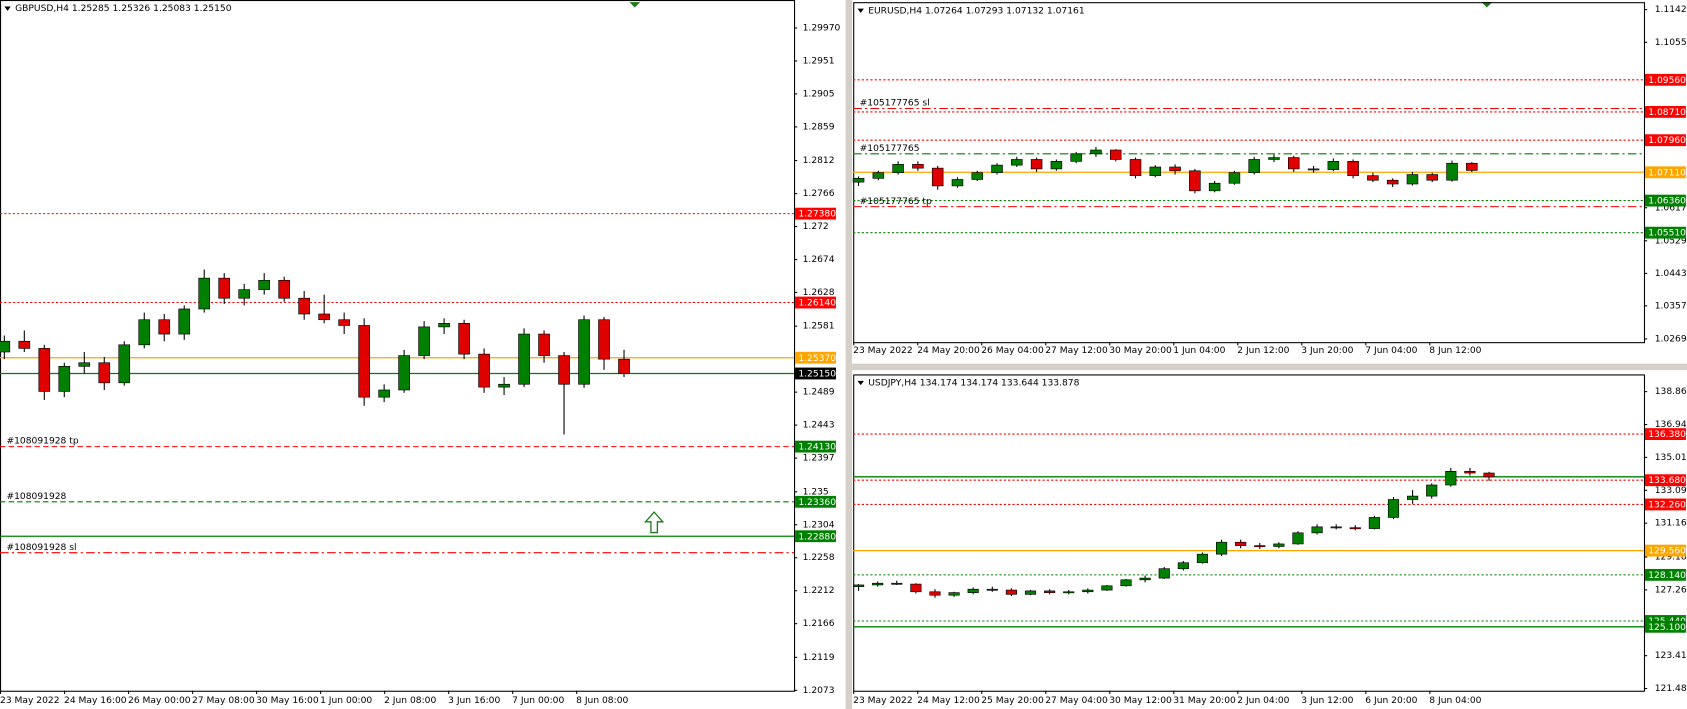  I want to click on price-box-label: 1.07960, so click(1667, 141).